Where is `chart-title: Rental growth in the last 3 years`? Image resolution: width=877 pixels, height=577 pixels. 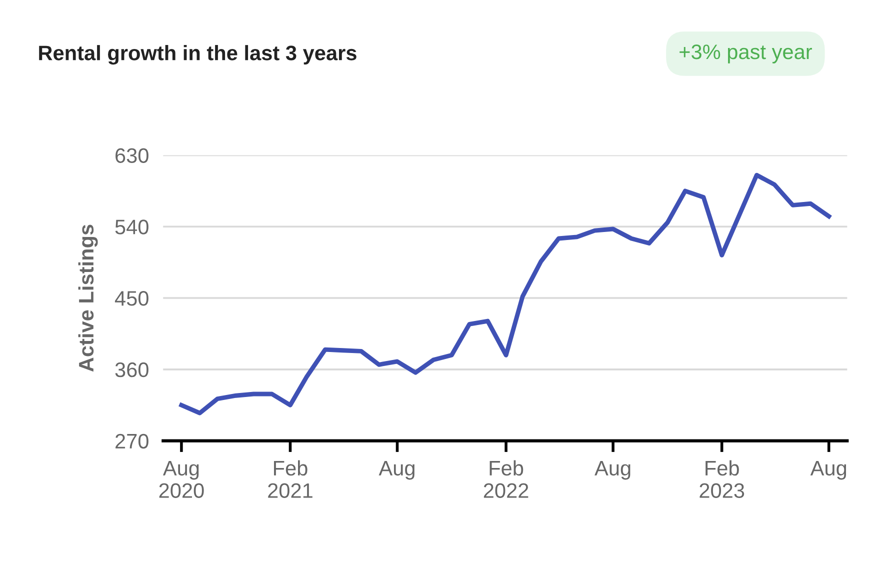
chart-title: Rental growth in the last 3 years is located at coordinates (197, 55).